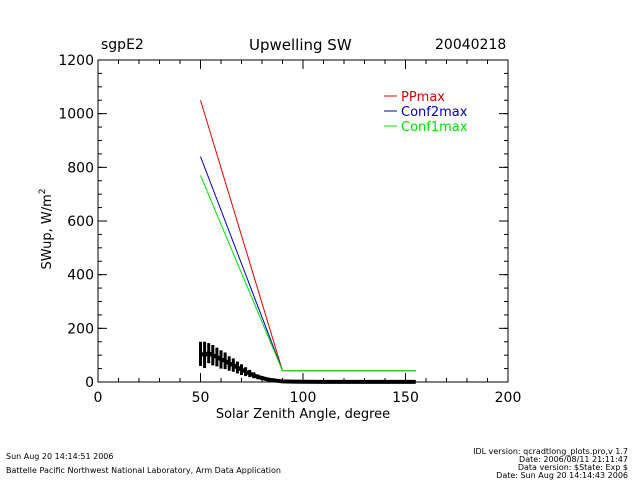  What do you see at coordinates (308, 273) in the screenshot?
I see `series-line-conf1max` at bounding box center [308, 273].